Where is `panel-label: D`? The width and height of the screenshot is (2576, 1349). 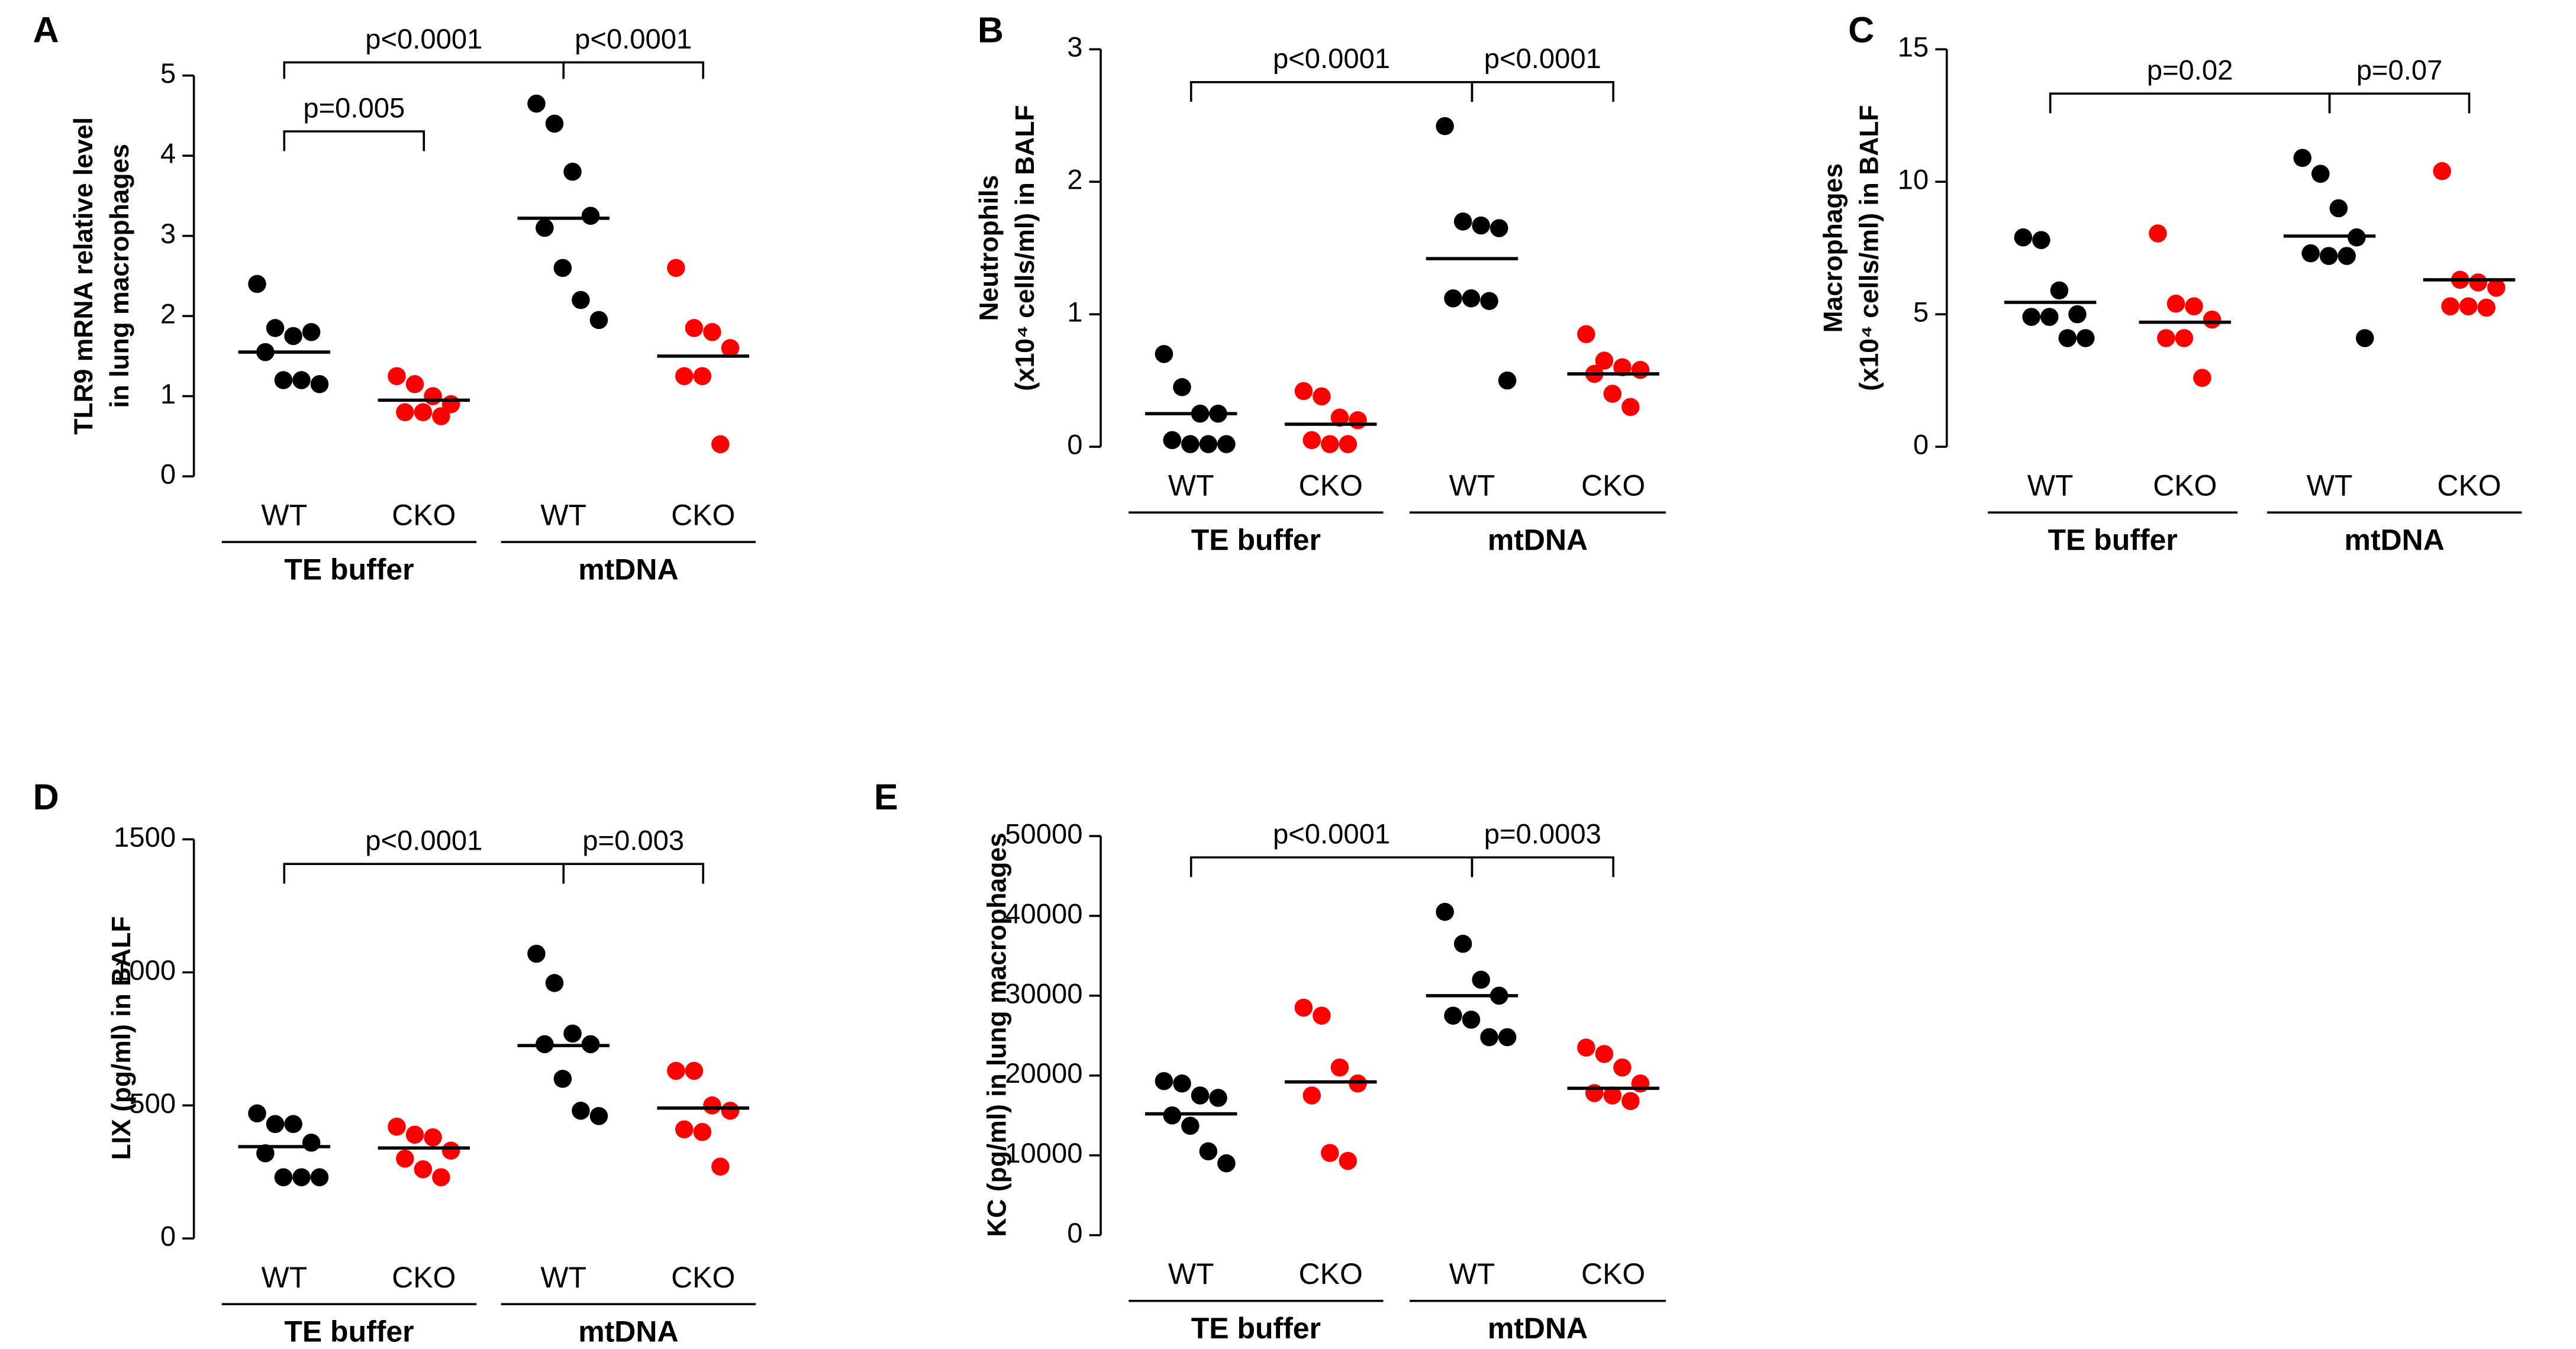 panel-label: D is located at coordinates (46, 797).